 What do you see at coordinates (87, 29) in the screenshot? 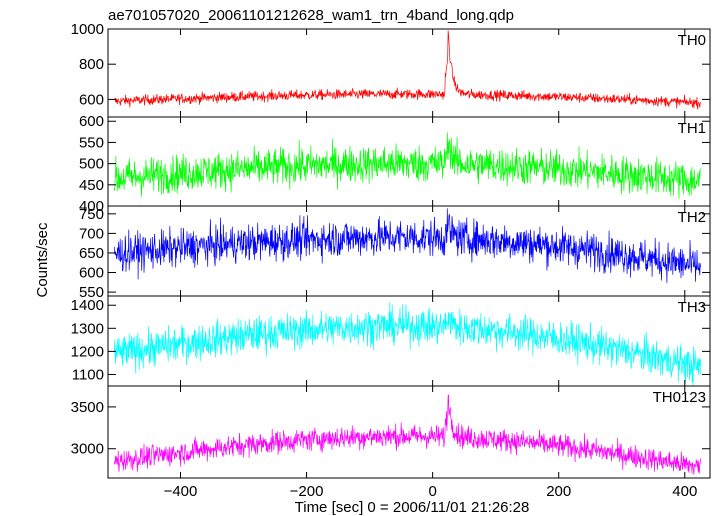
I see `y-tick-label: 1000` at bounding box center [87, 29].